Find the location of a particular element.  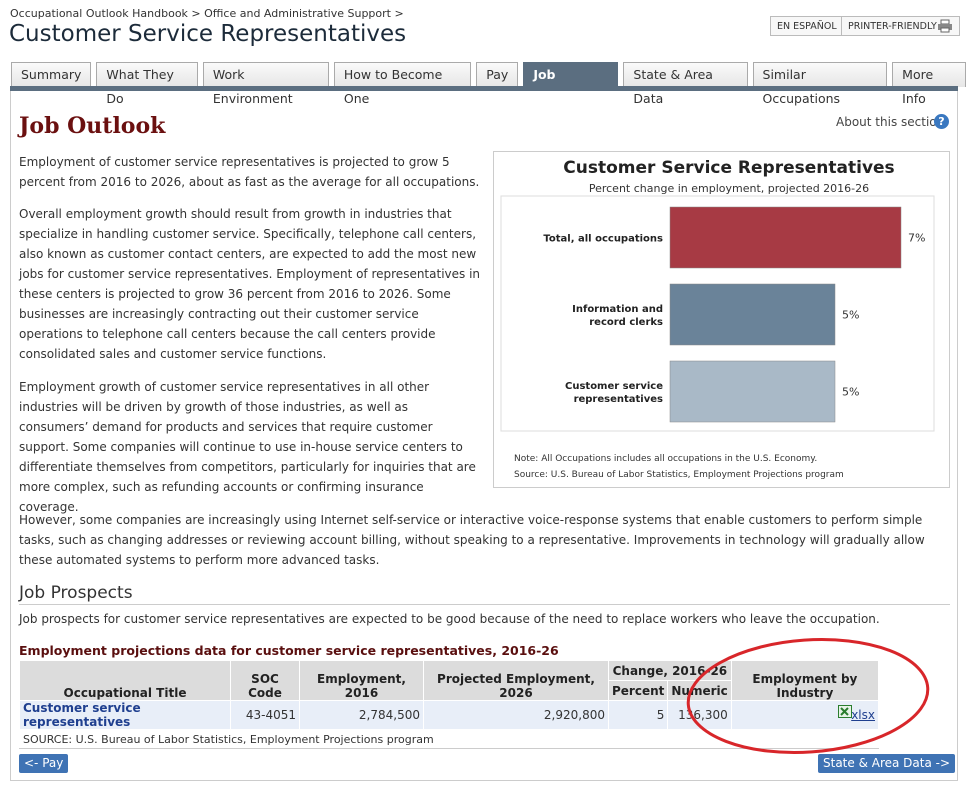

prev-button: <- Pay is located at coordinates (44, 763).